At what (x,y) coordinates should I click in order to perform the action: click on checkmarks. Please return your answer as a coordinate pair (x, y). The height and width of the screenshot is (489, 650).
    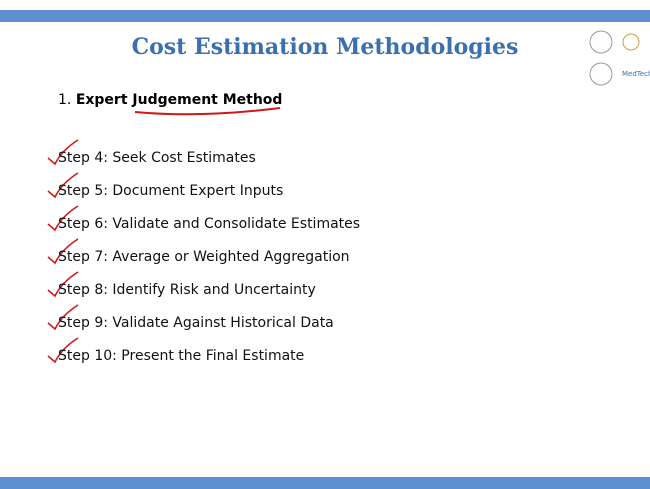
    Looking at the image, I should click on (63, 251).